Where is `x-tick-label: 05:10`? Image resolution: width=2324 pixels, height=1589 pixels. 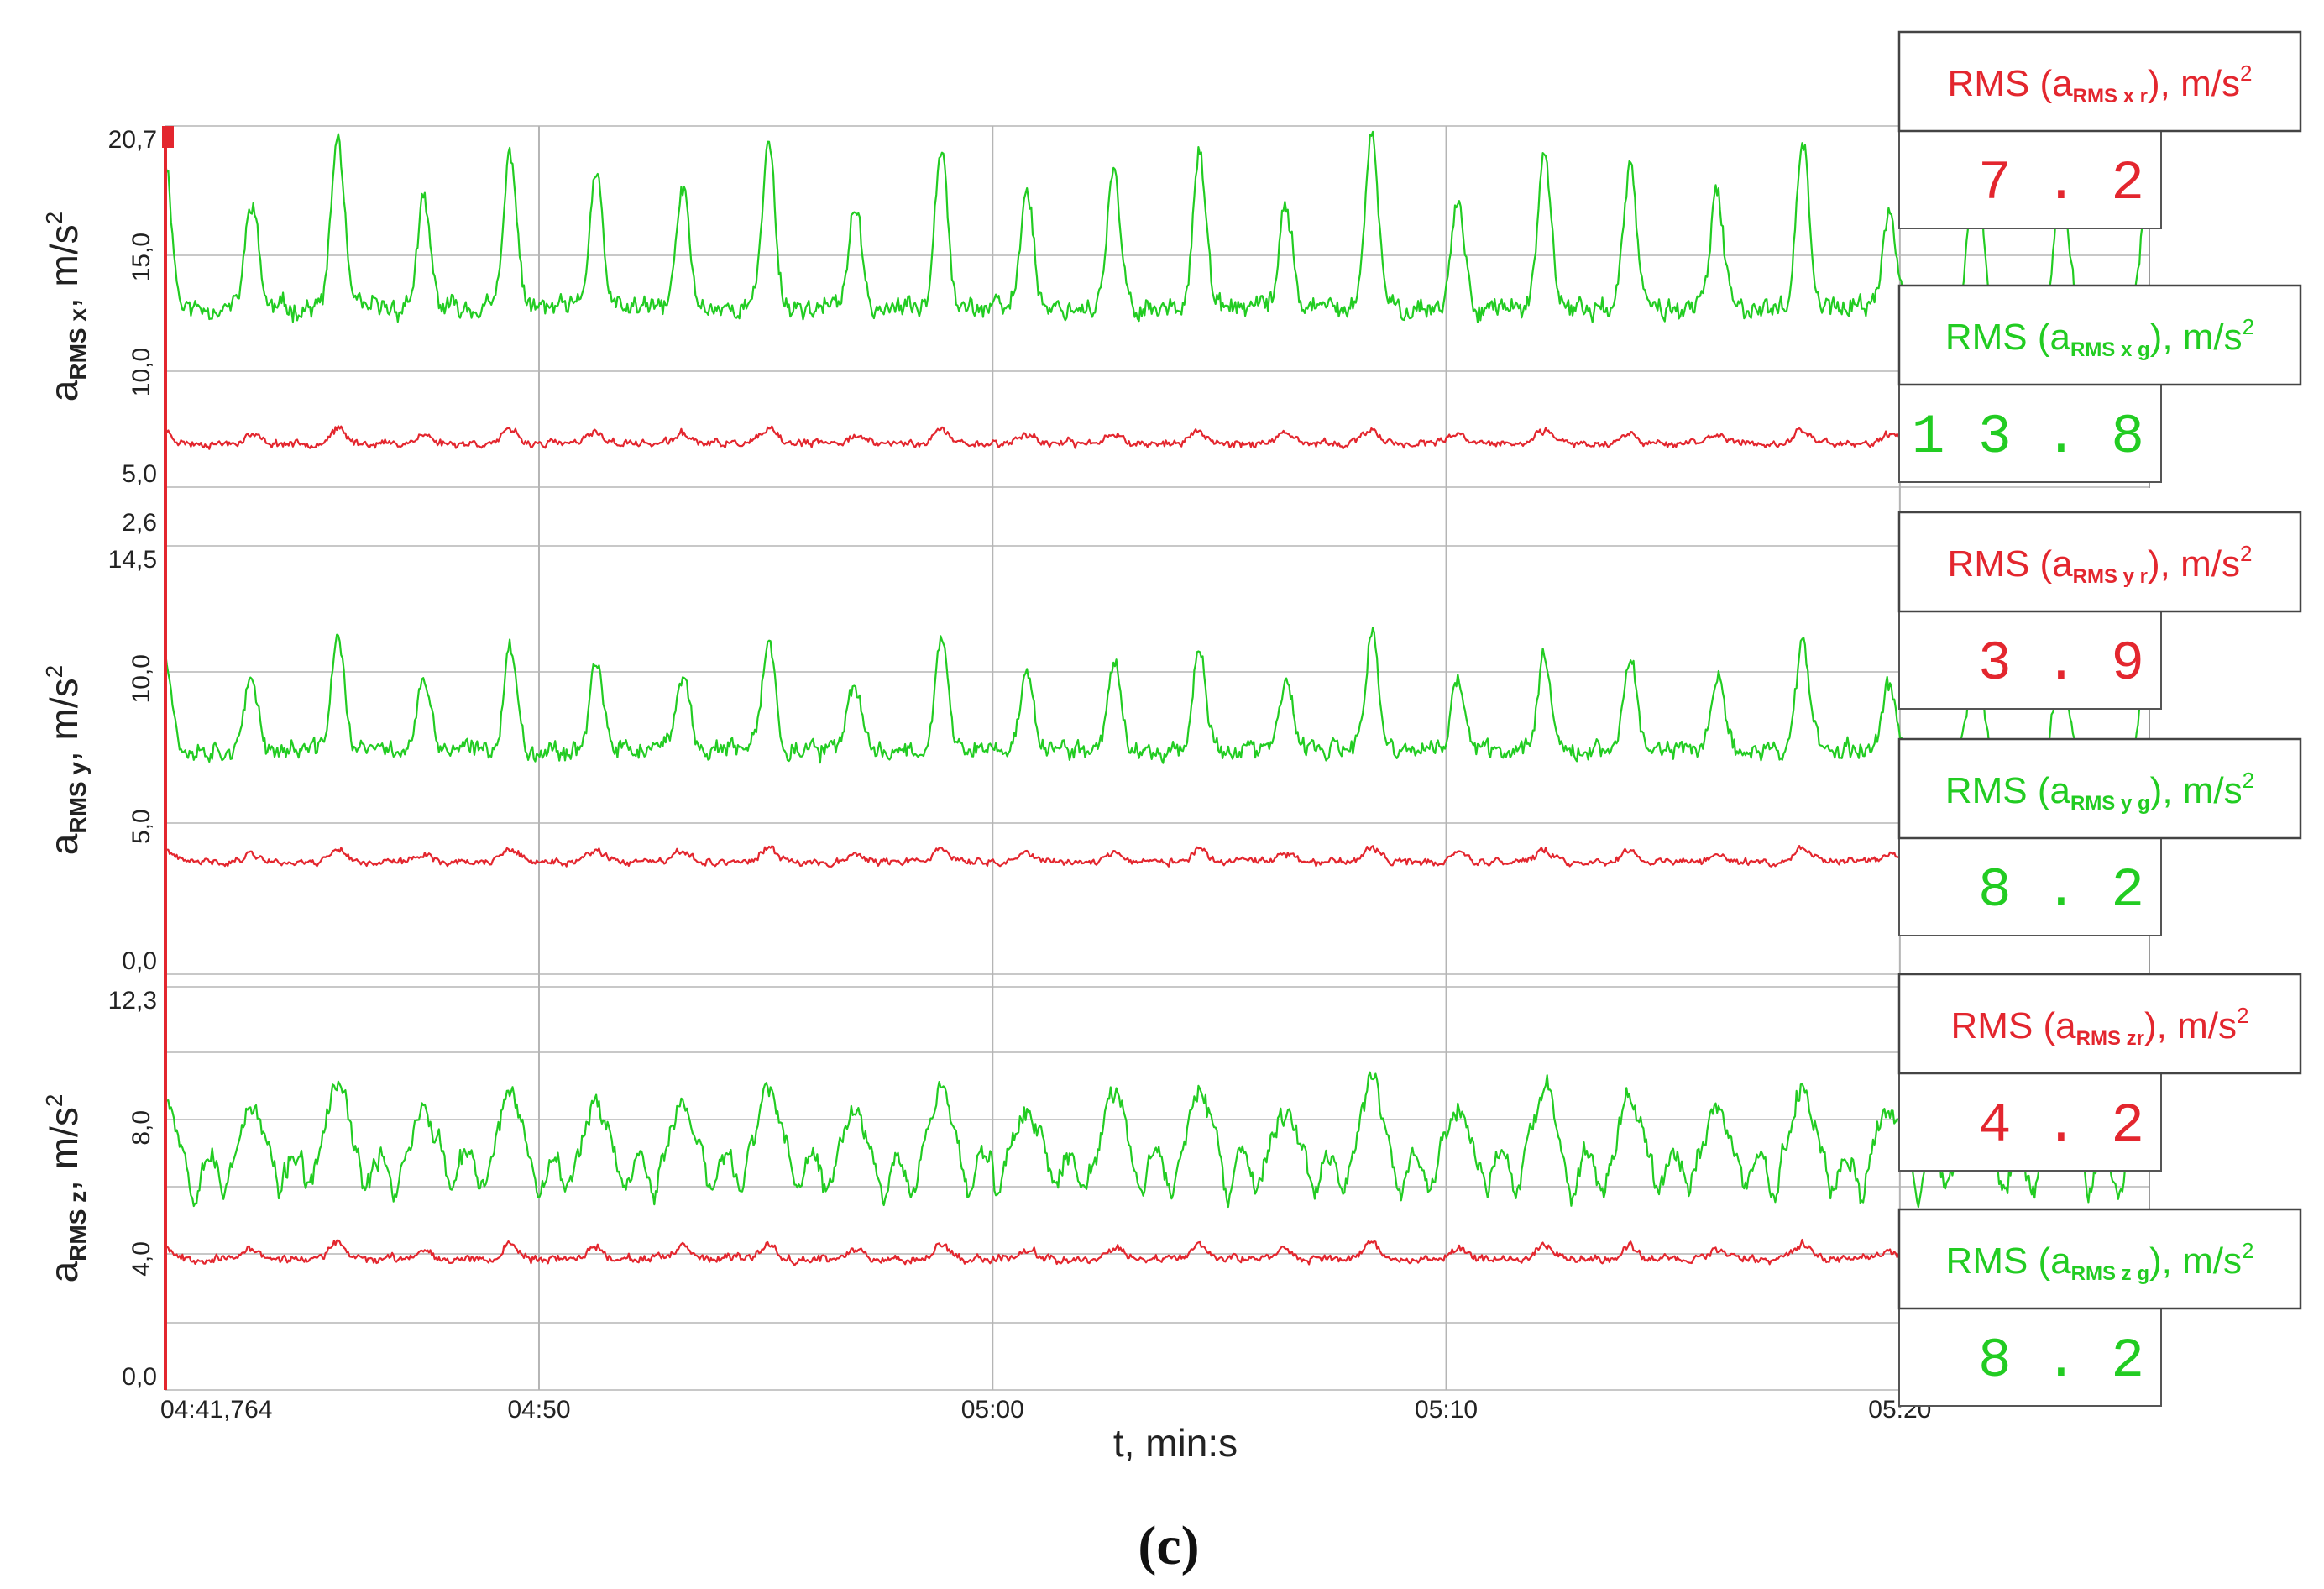
x-tick-label: 05:10 is located at coordinates (1447, 1410).